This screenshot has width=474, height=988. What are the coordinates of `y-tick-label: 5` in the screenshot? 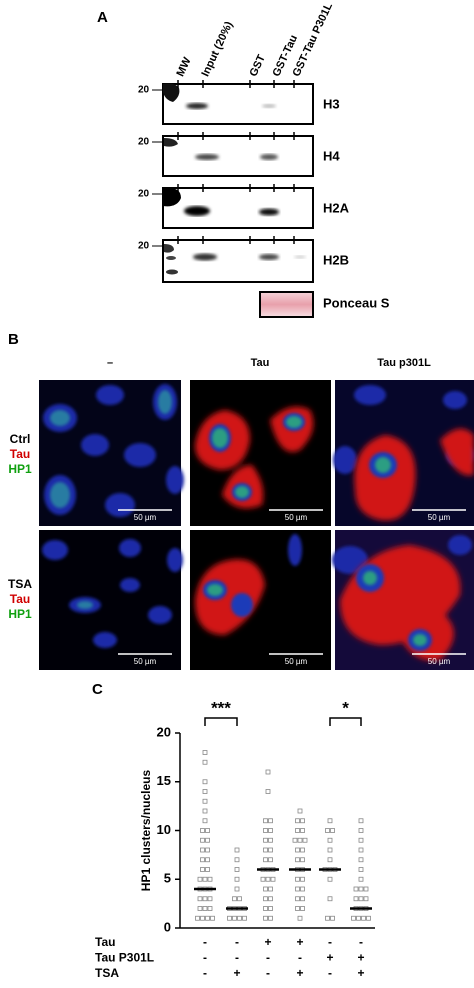 It's located at (167, 878).